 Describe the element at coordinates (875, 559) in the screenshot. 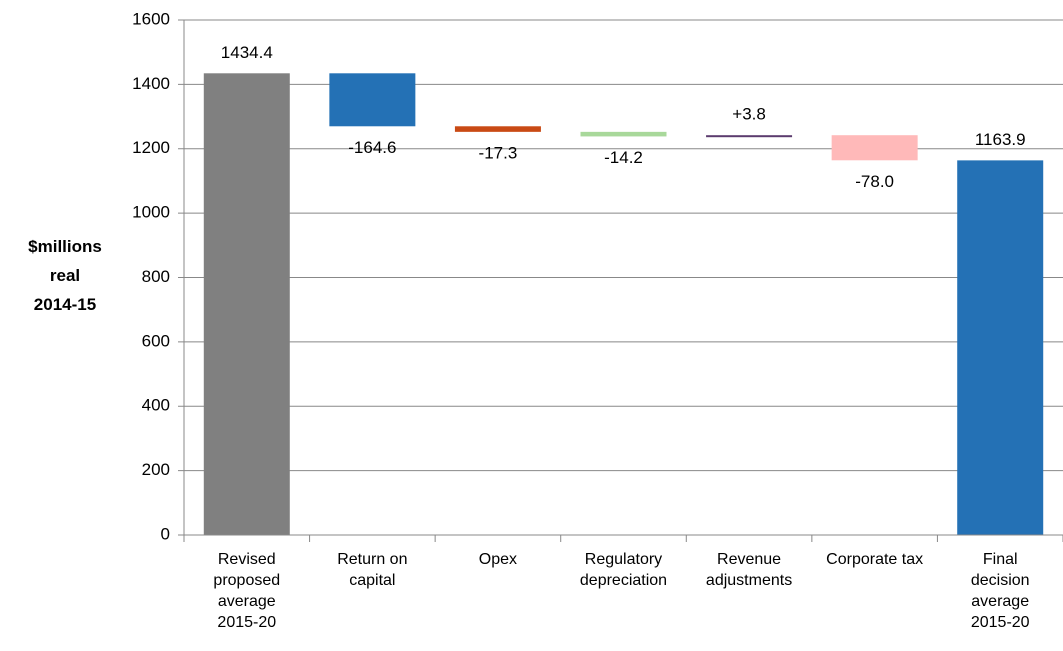

I see `x-tick-label: Corporate tax` at that location.